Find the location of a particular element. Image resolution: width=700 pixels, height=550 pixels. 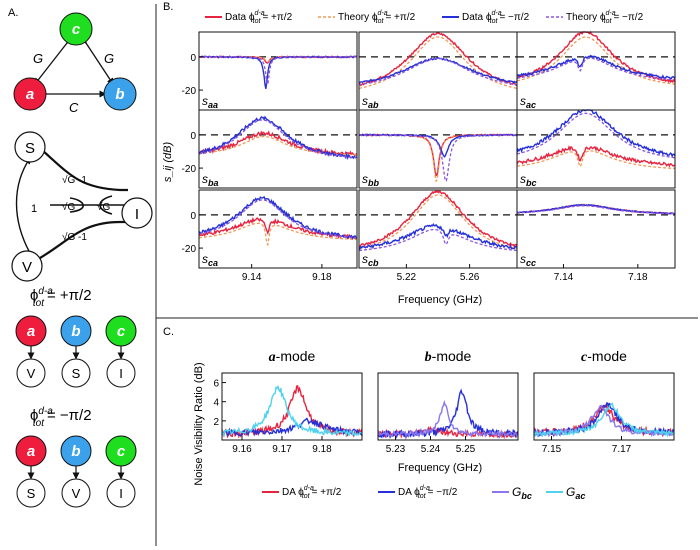

port-v-label: V is located at coordinates (27, 267).